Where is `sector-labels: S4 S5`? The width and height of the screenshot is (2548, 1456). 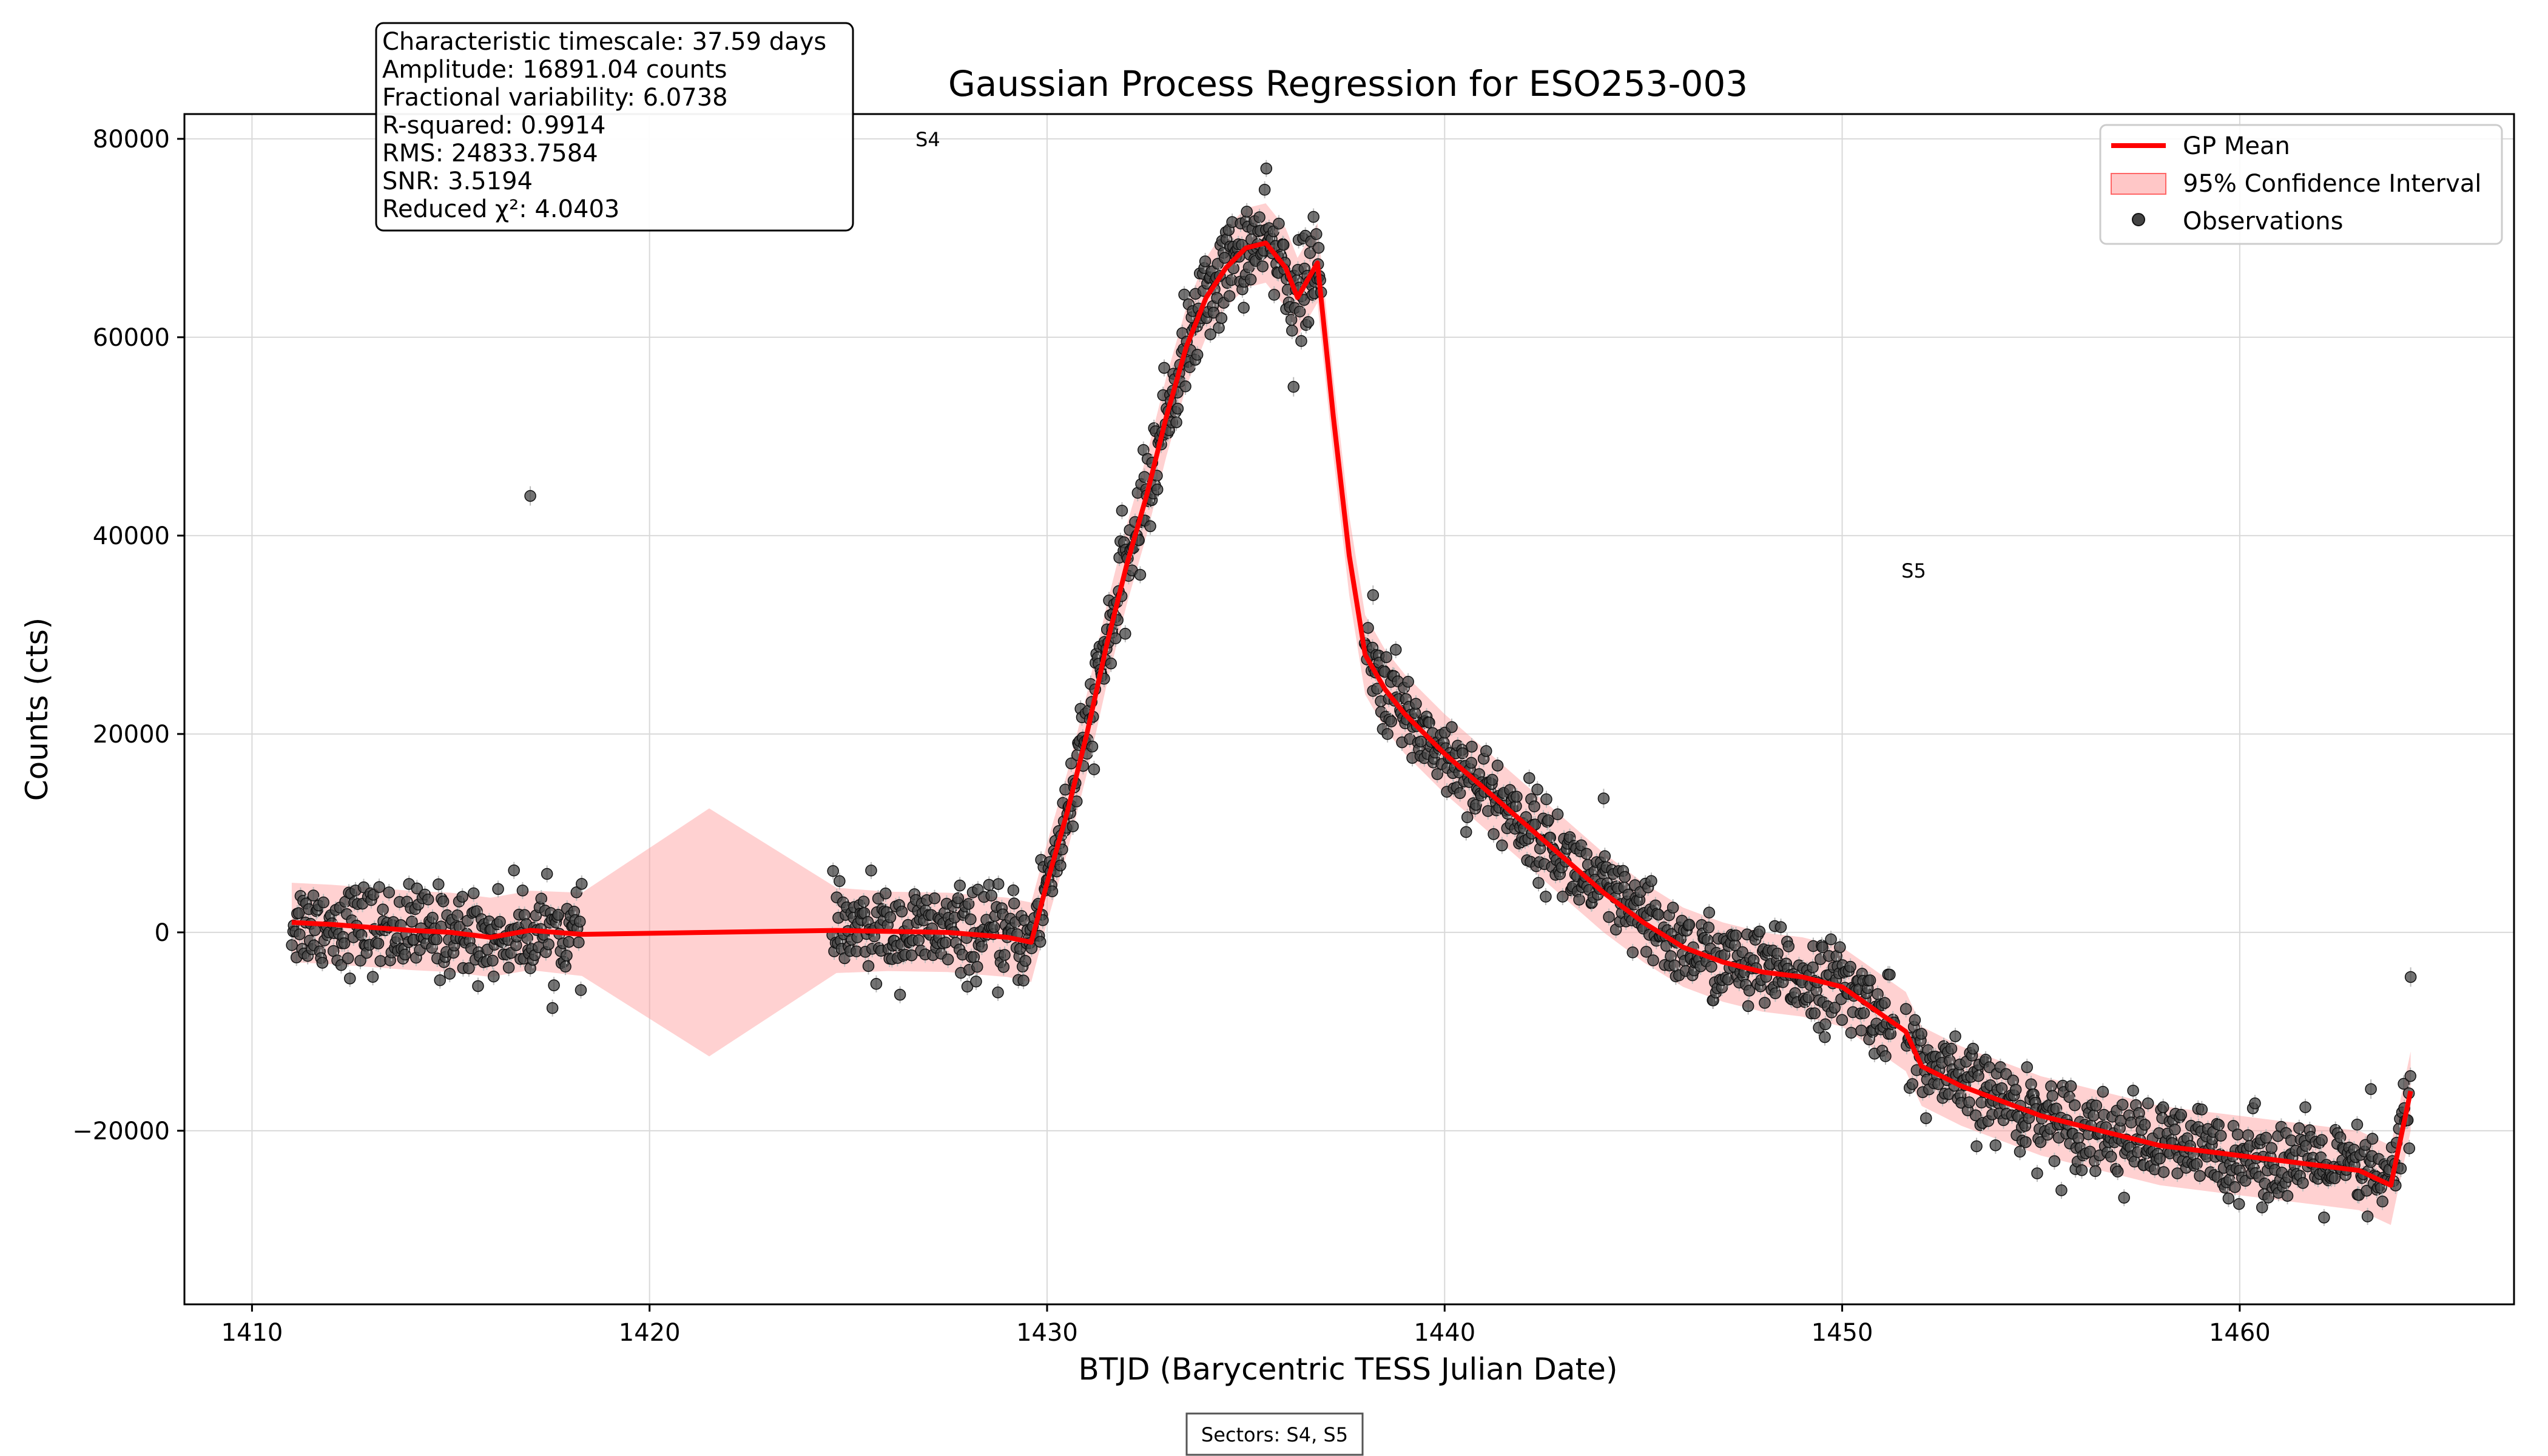 sector-labels: S4 S5 is located at coordinates (1420, 355).